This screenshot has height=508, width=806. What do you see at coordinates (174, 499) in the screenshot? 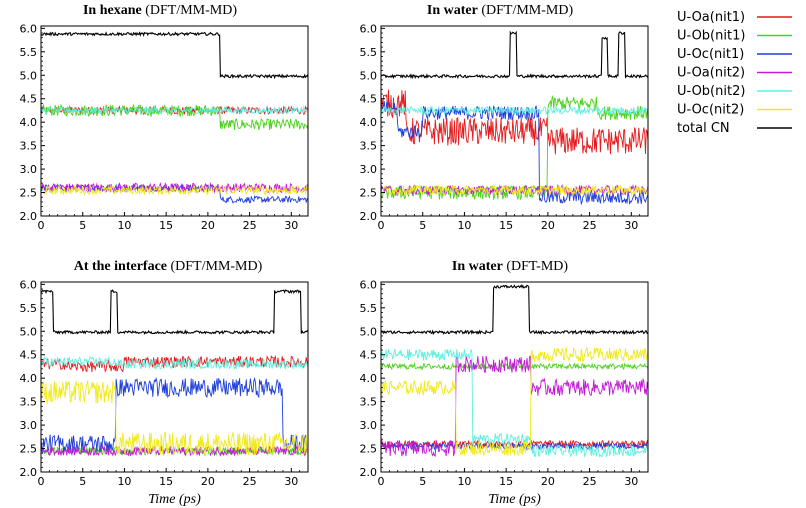
I see `x-axis-label: Time (ps)` at bounding box center [174, 499].